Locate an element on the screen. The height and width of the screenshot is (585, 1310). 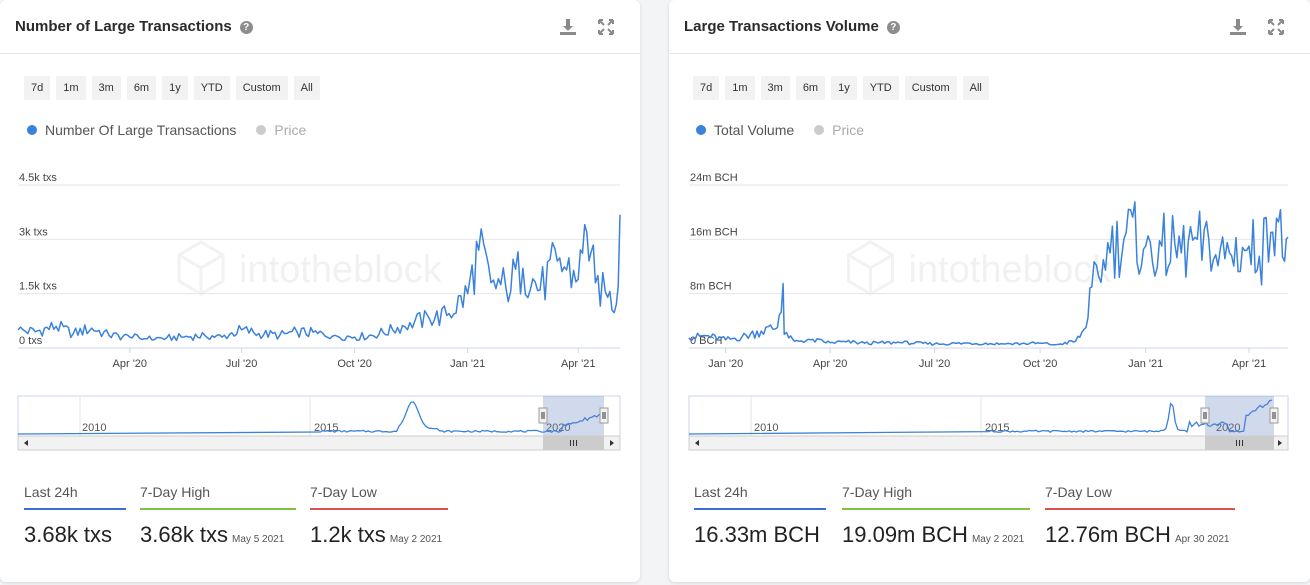
stat-value: 3.68k txs is located at coordinates (68, 534).